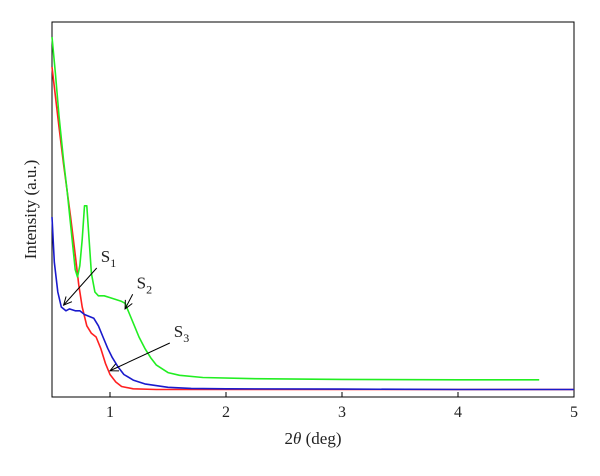 This screenshot has width=600, height=476. I want to click on y-axis-label: Intensity (a.u.), so click(30, 210).